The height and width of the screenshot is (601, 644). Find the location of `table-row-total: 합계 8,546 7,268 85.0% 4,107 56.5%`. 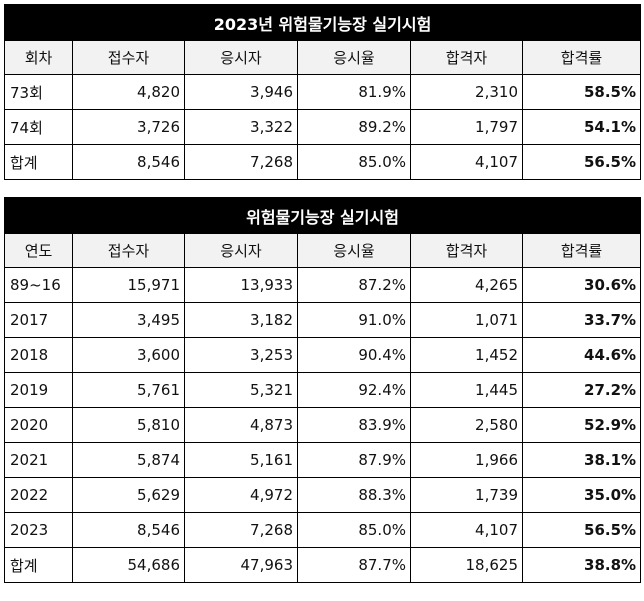

table-row-total: 합계 8,546 7,268 85.0% 4,107 56.5% is located at coordinates (322, 162).